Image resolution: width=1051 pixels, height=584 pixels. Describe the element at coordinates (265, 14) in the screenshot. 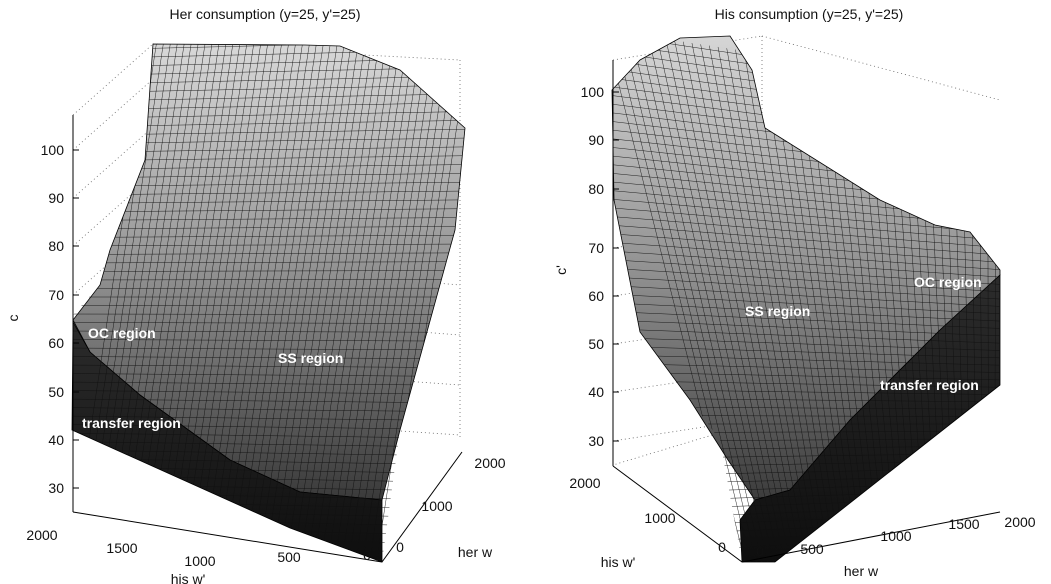

I see `left-chart-title: Her consumption (y=25, y'=25)` at that location.